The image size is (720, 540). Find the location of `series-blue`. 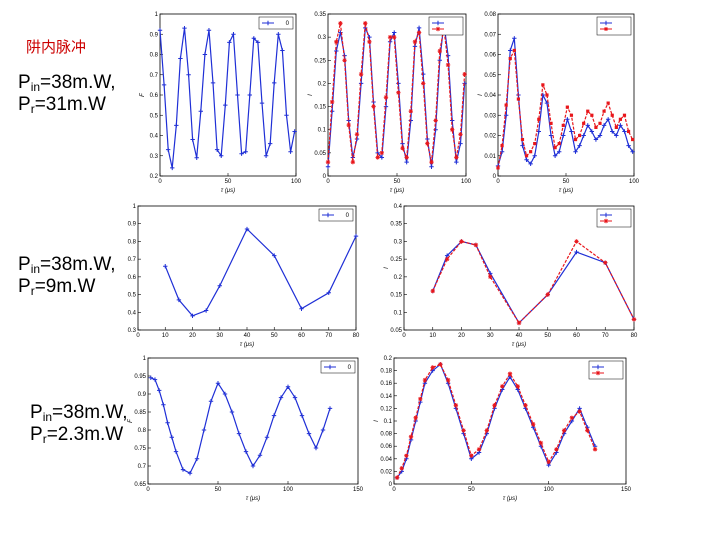

series-blue is located at coordinates (227, 98).